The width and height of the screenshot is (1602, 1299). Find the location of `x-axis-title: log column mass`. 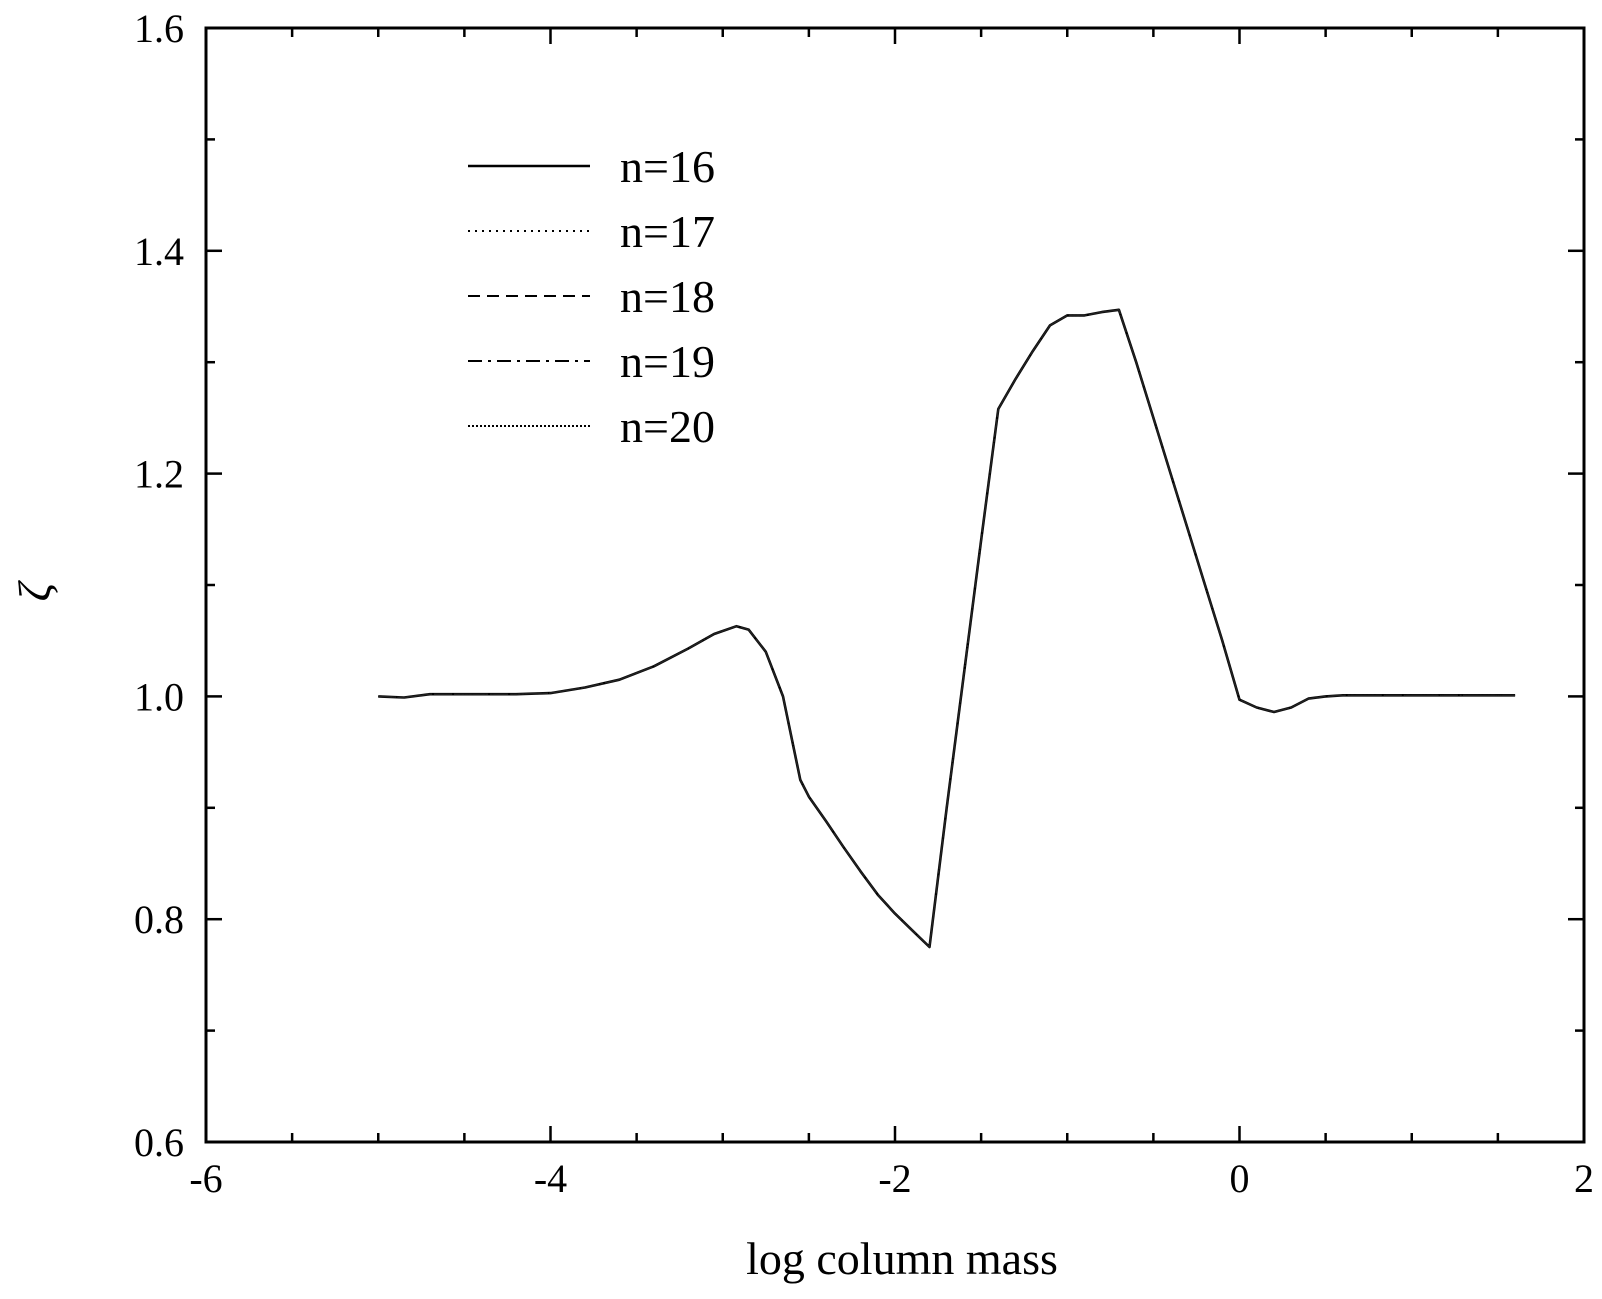

x-axis-title: log column mass is located at coordinates (902, 1258).